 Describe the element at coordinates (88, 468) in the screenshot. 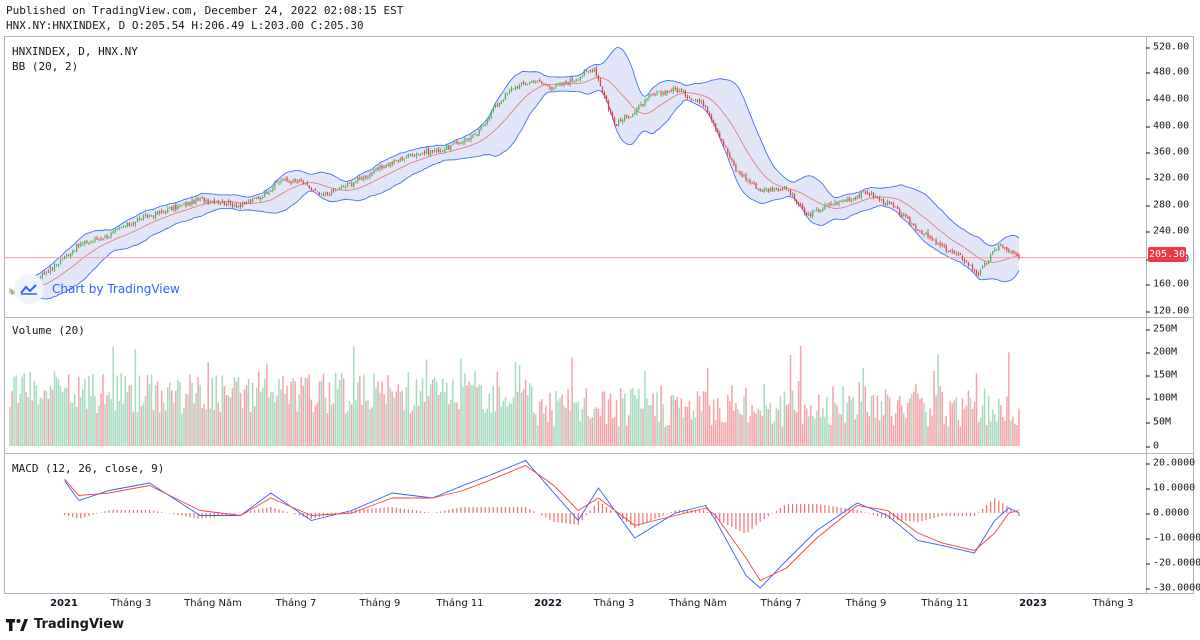

I see `macd-legend: MACD (12, 26, close, 9)` at that location.